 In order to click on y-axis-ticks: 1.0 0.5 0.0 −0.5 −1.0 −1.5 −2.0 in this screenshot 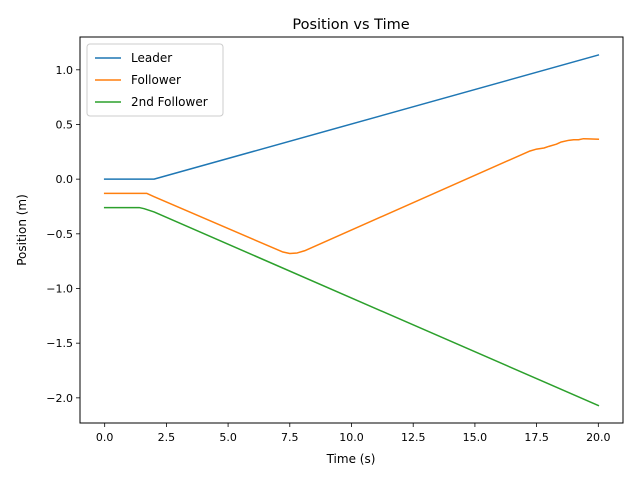, I will do `click(63, 234)`.